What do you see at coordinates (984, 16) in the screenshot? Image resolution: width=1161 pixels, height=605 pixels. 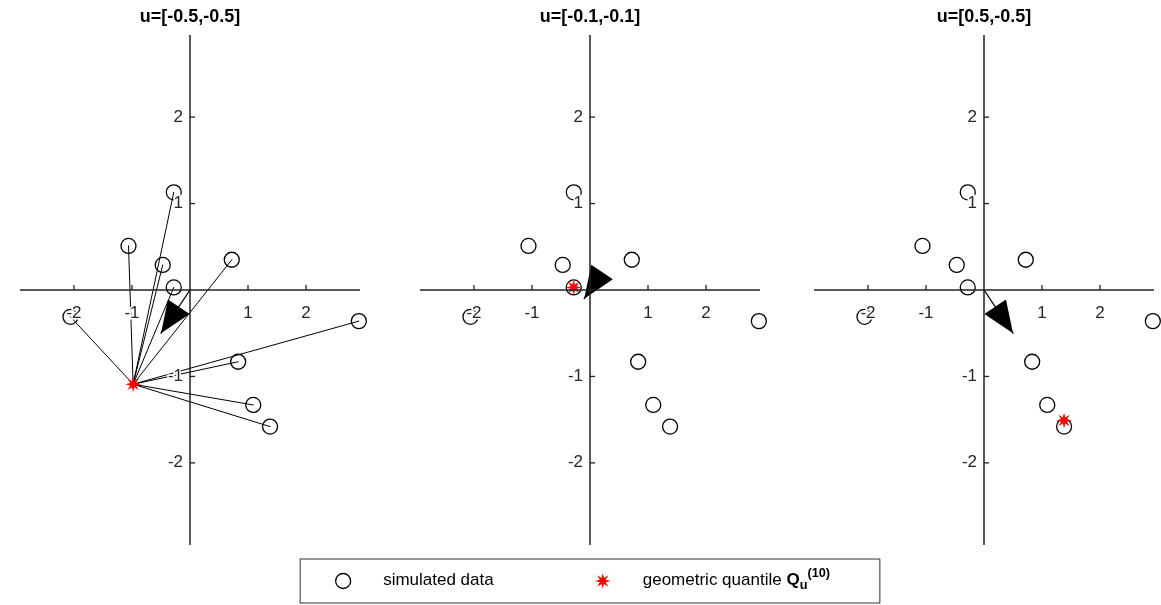 I see `chart-title: u=[0.5,-0.5]` at bounding box center [984, 16].